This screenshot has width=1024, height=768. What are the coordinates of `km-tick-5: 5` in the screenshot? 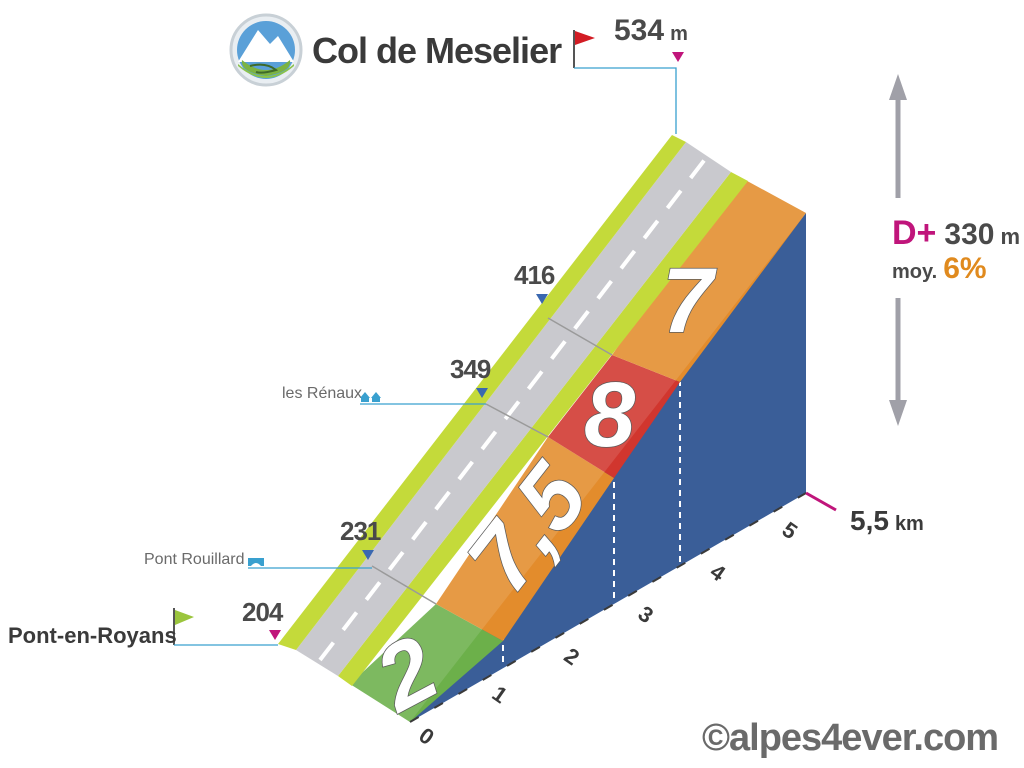 It's located at (790, 531).